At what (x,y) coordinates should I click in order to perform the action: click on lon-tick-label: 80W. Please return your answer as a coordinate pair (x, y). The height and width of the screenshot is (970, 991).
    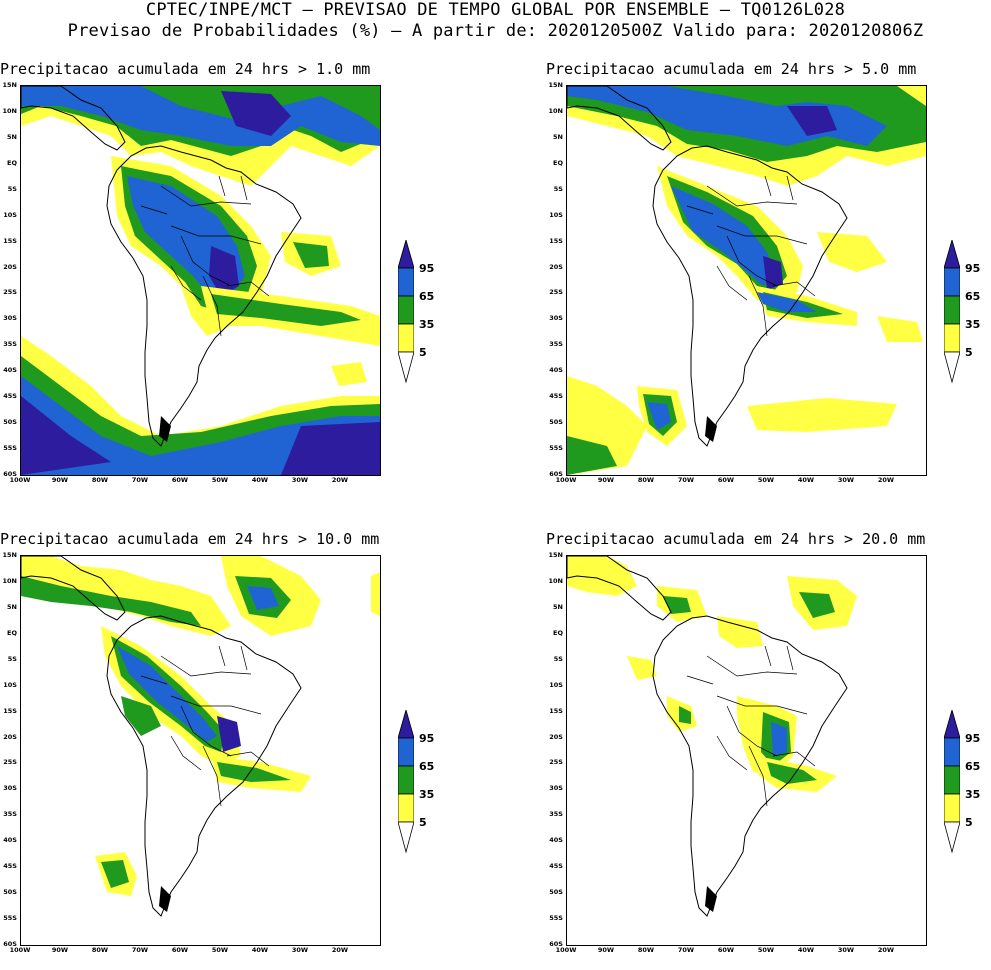
    Looking at the image, I should click on (646, 950).